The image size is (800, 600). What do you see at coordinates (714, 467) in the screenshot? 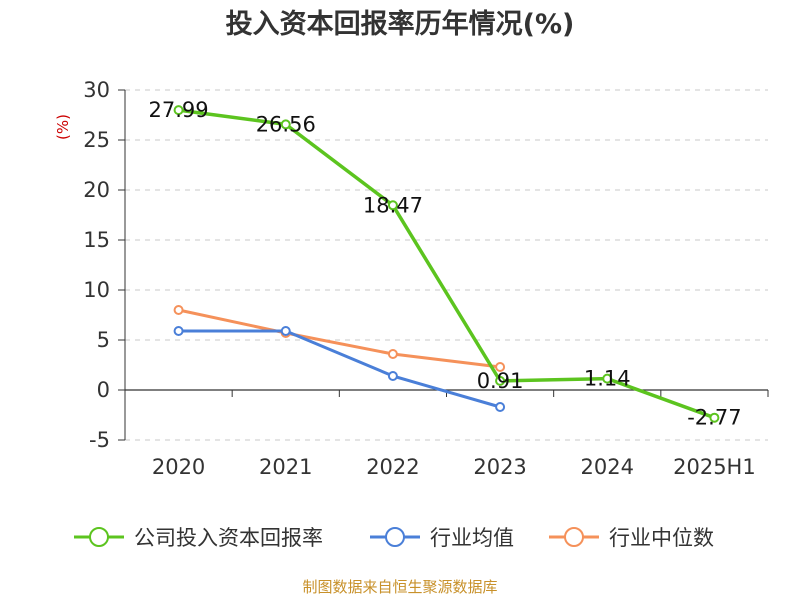
I see `x-tick-label: 2025H1` at bounding box center [714, 467].